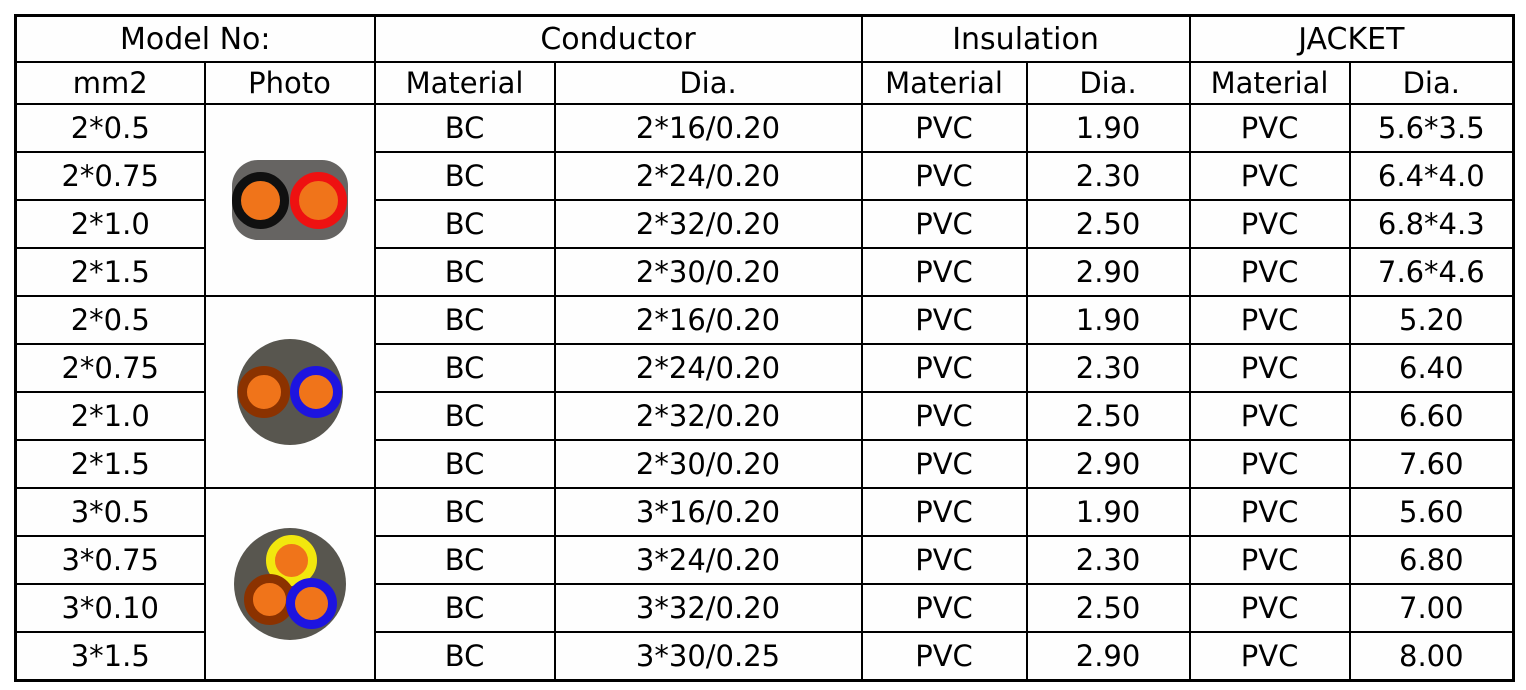 The height and width of the screenshot is (690, 1526). Describe the element at coordinates (1431, 512) in the screenshot. I see `jacket-dia-cell: 5.60` at that location.